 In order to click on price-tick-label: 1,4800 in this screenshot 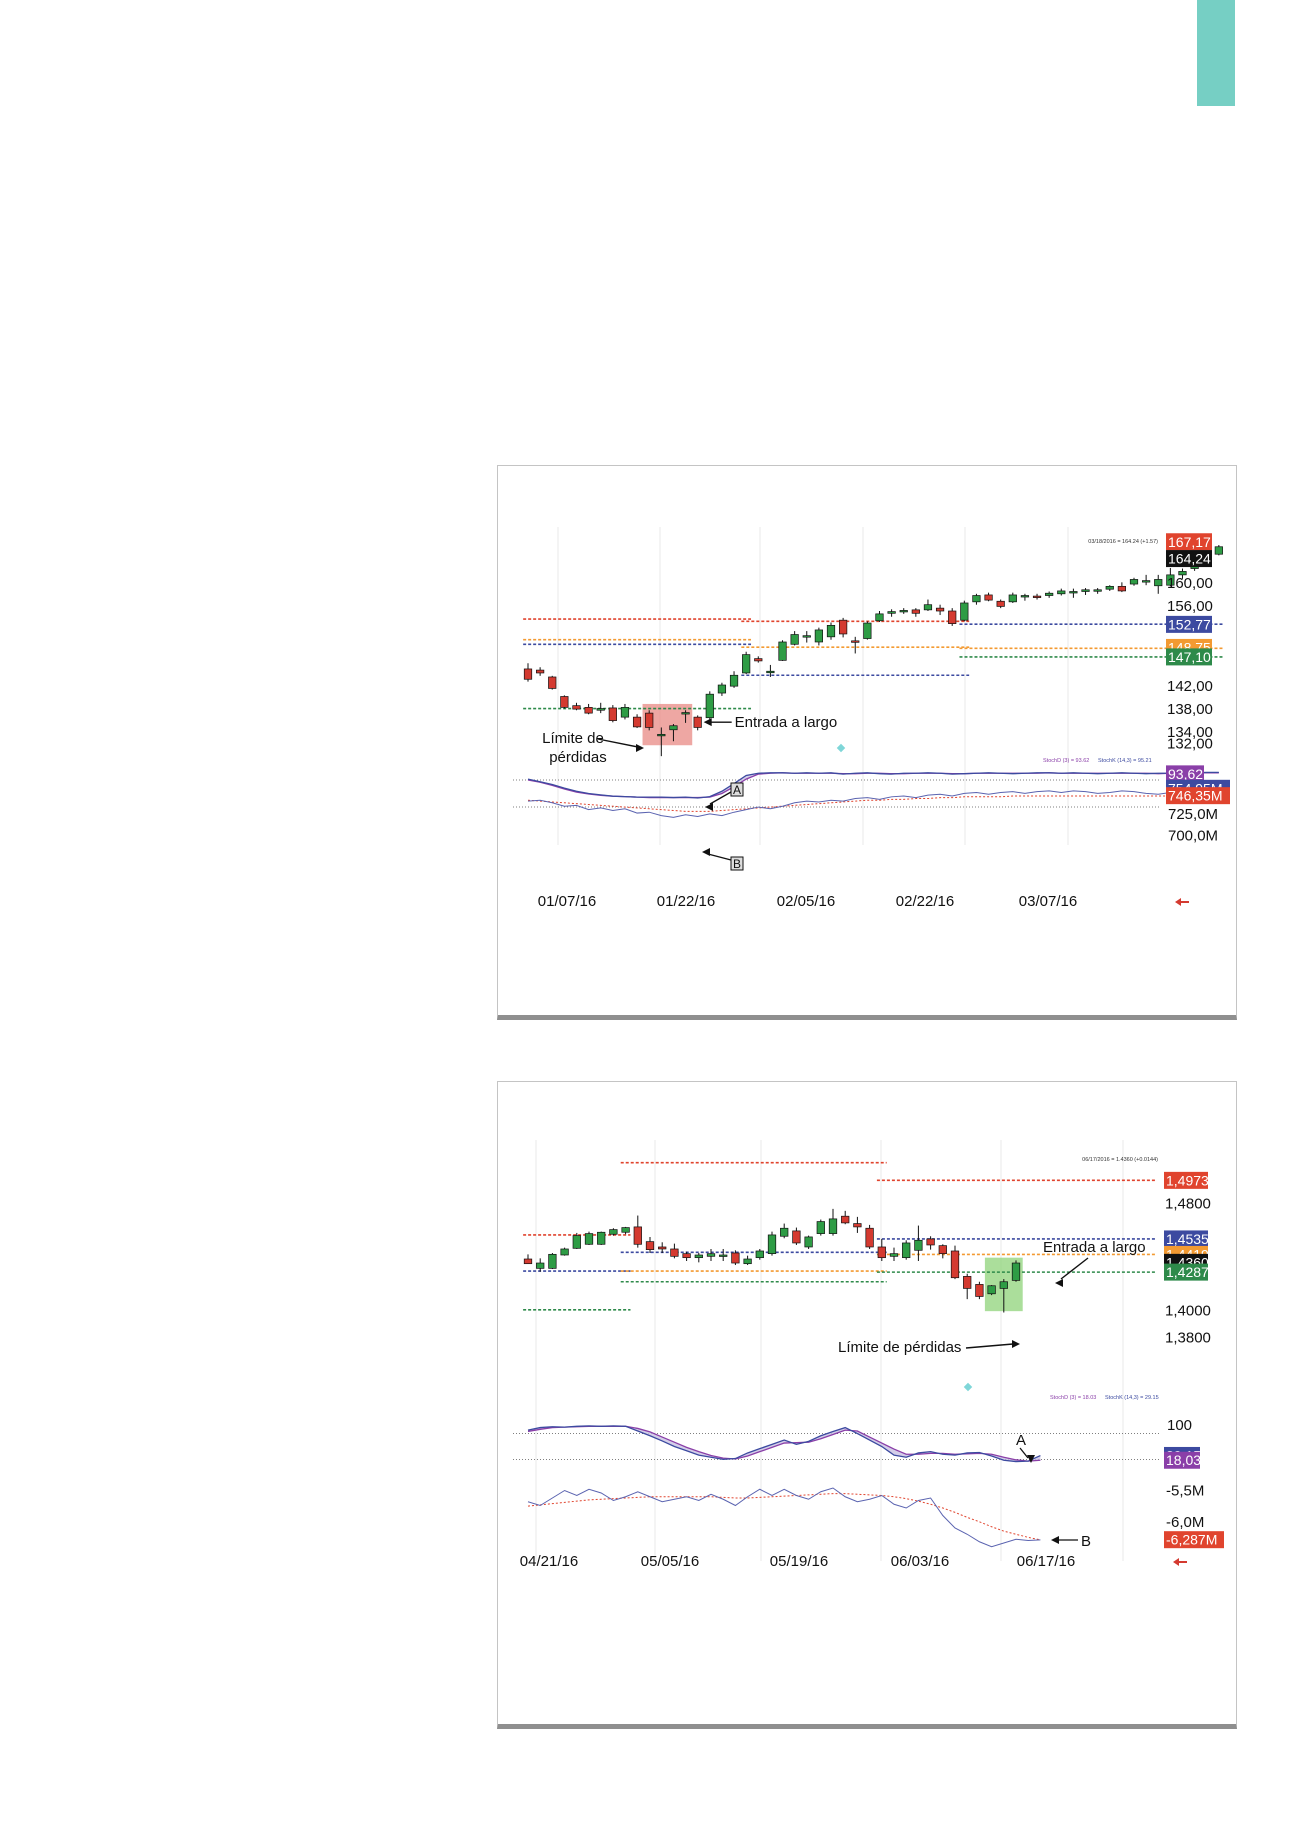, I will do `click(1188, 1204)`.